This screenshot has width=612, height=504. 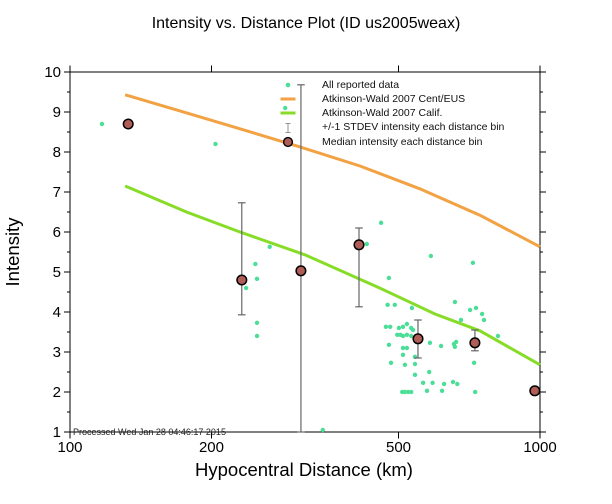 I want to click on median-circle-icon, so click(x=287, y=142).